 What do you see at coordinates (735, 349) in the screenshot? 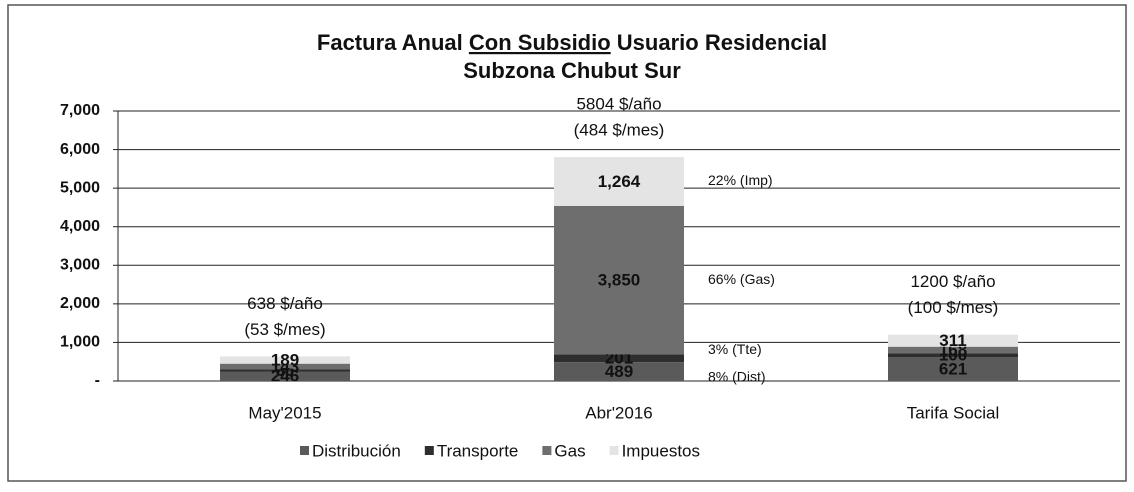
I see `share-label: 3% (Tte)` at bounding box center [735, 349].